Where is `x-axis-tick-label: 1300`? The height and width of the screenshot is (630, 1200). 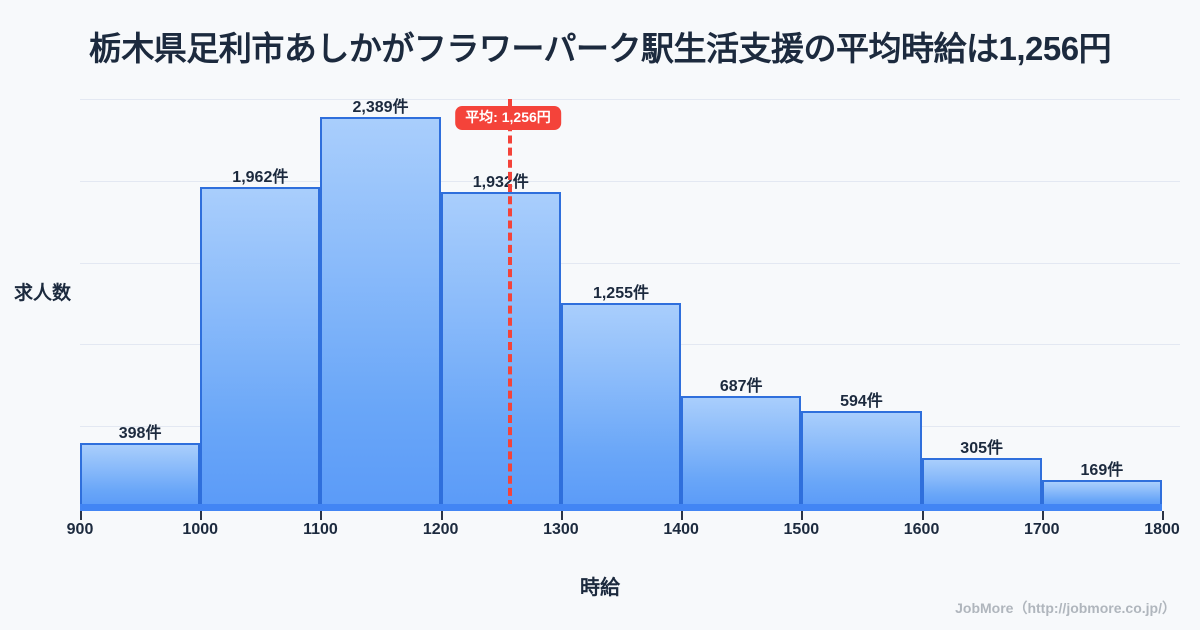 x-axis-tick-label: 1300 is located at coordinates (561, 529).